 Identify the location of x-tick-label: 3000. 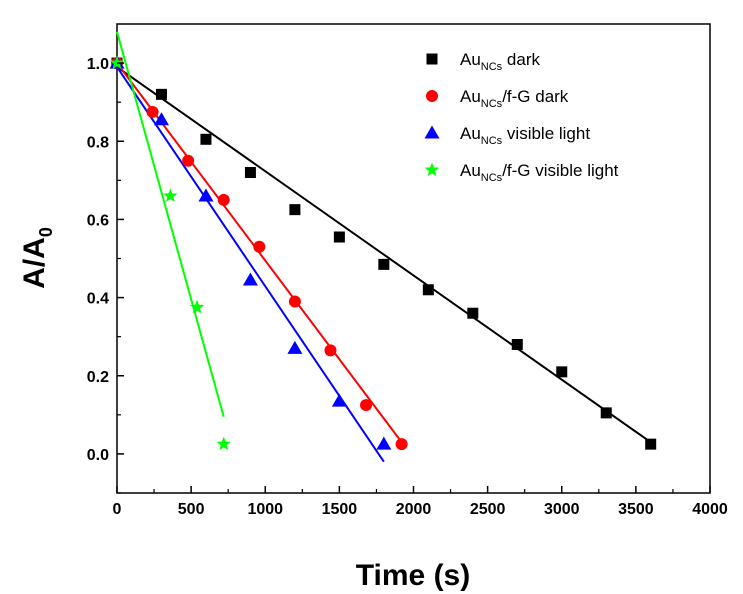
(562, 509).